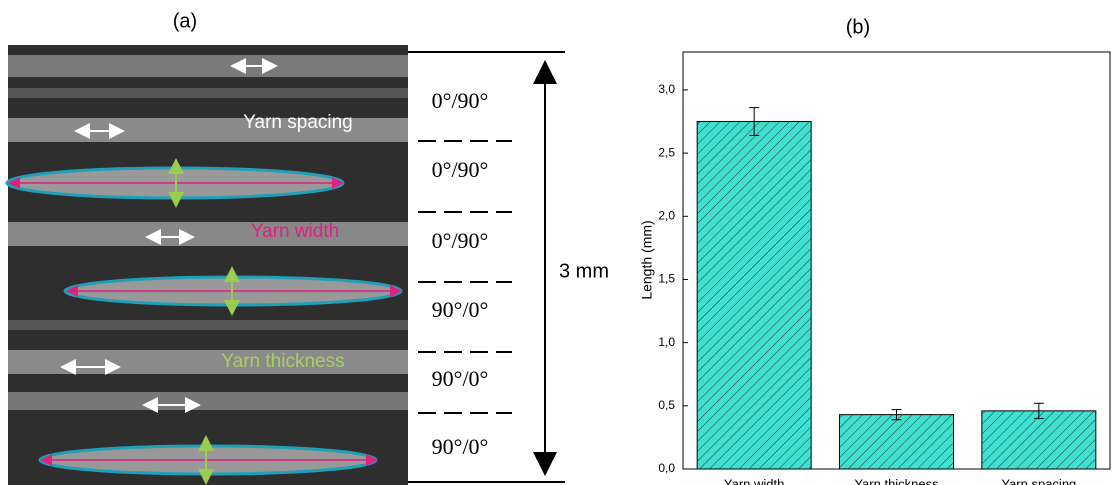 The image size is (1115, 485). Describe the element at coordinates (295, 231) in the screenshot. I see `annotation: Yarn width` at that location.